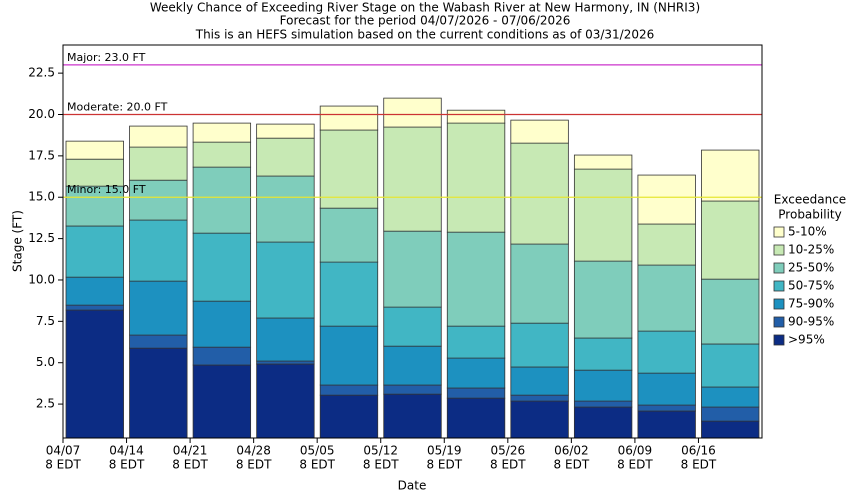  Describe the element at coordinates (807, 232) in the screenshot. I see `legend-label: 5-10%` at that location.